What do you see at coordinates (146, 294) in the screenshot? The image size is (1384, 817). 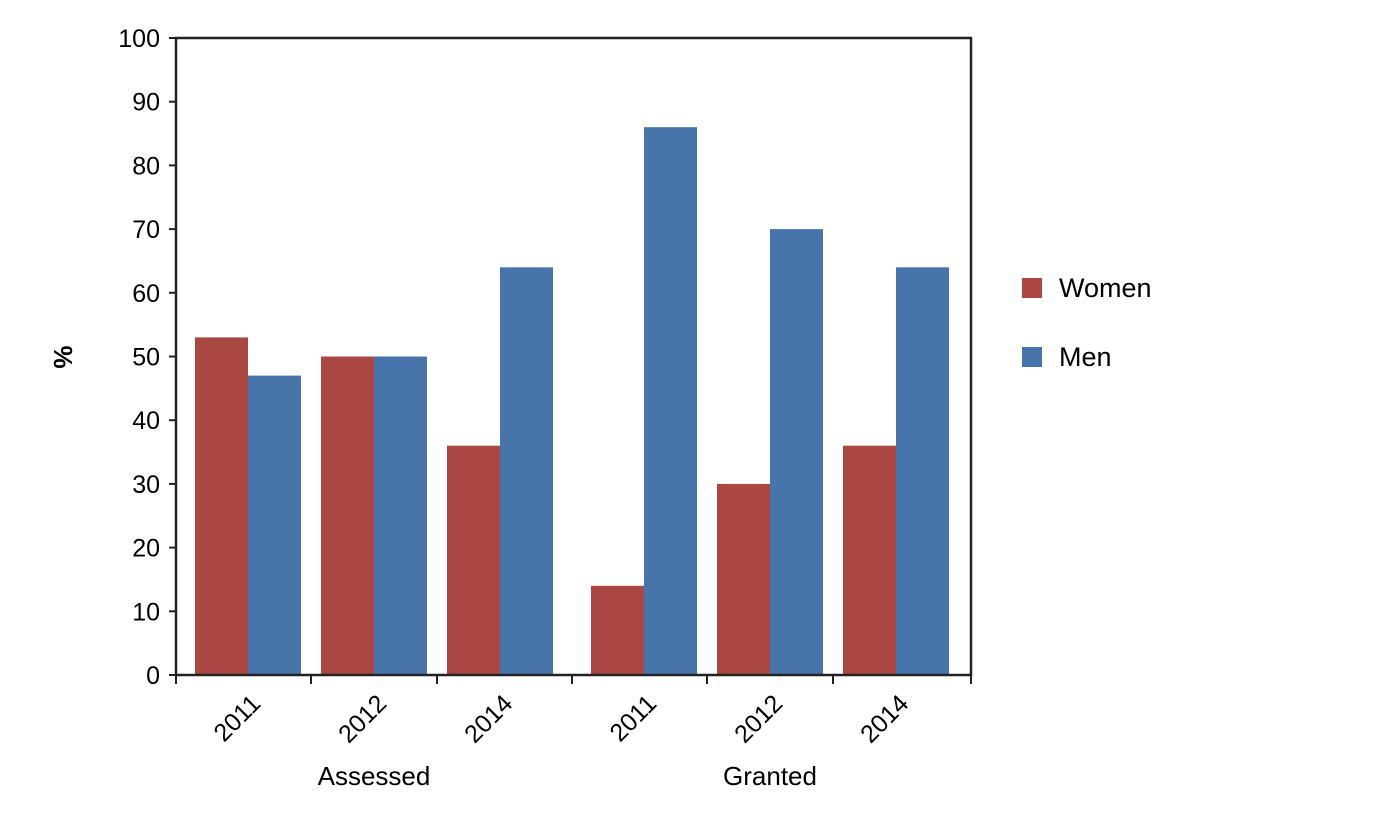 I see `y-tick-label: 60` at bounding box center [146, 294].